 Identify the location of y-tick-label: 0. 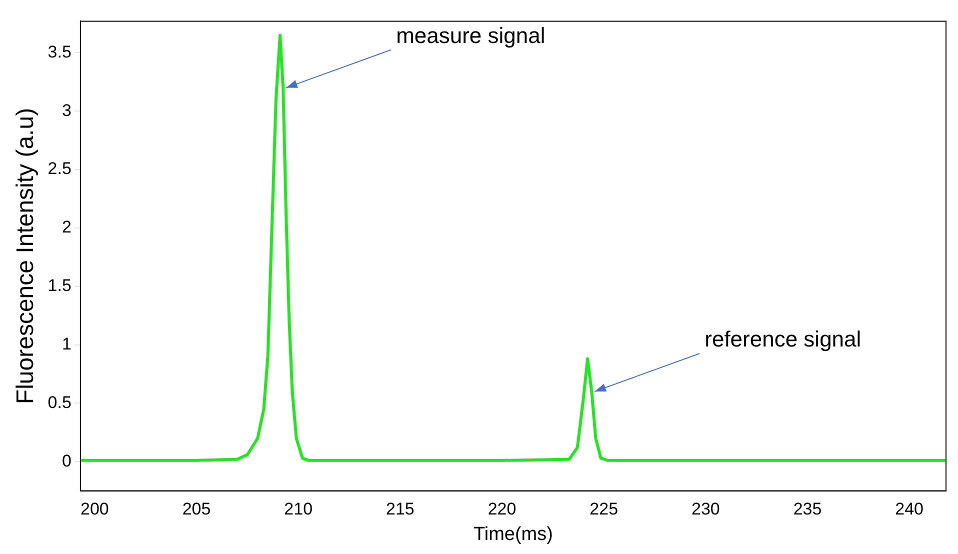
(67, 460).